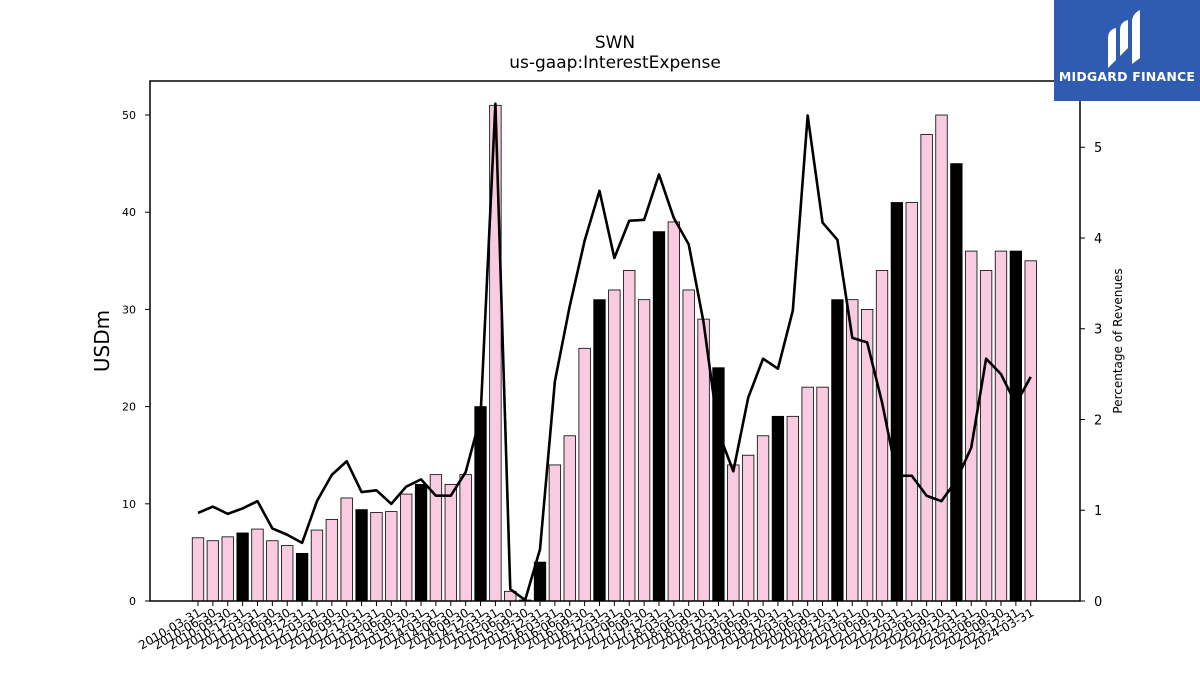 This screenshot has width=1200, height=675. I want to click on y2-axis-label: Percentage of Revenues, so click(1118, 340).